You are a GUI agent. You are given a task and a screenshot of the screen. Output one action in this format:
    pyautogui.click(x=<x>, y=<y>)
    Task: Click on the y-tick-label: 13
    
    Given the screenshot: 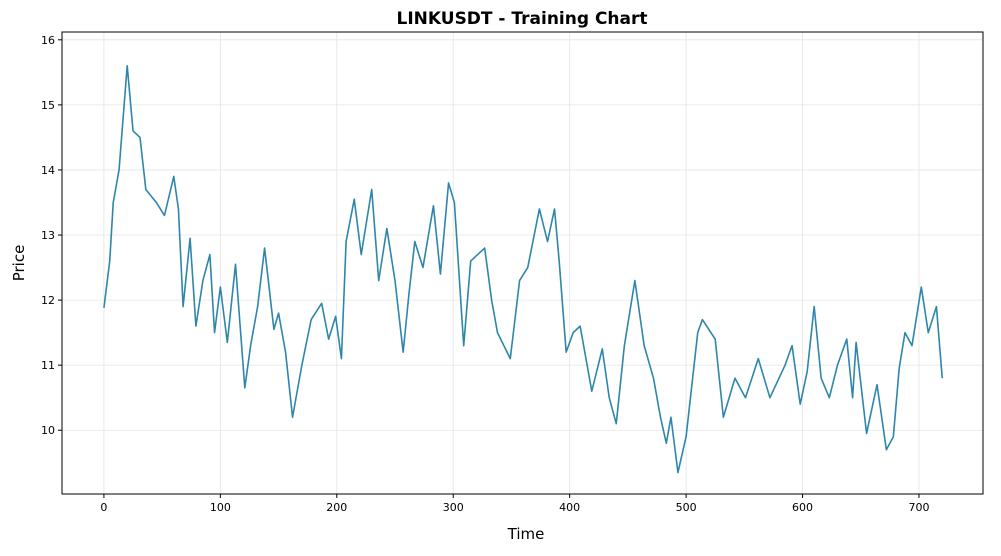 What is the action you would take?
    pyautogui.click(x=48, y=235)
    